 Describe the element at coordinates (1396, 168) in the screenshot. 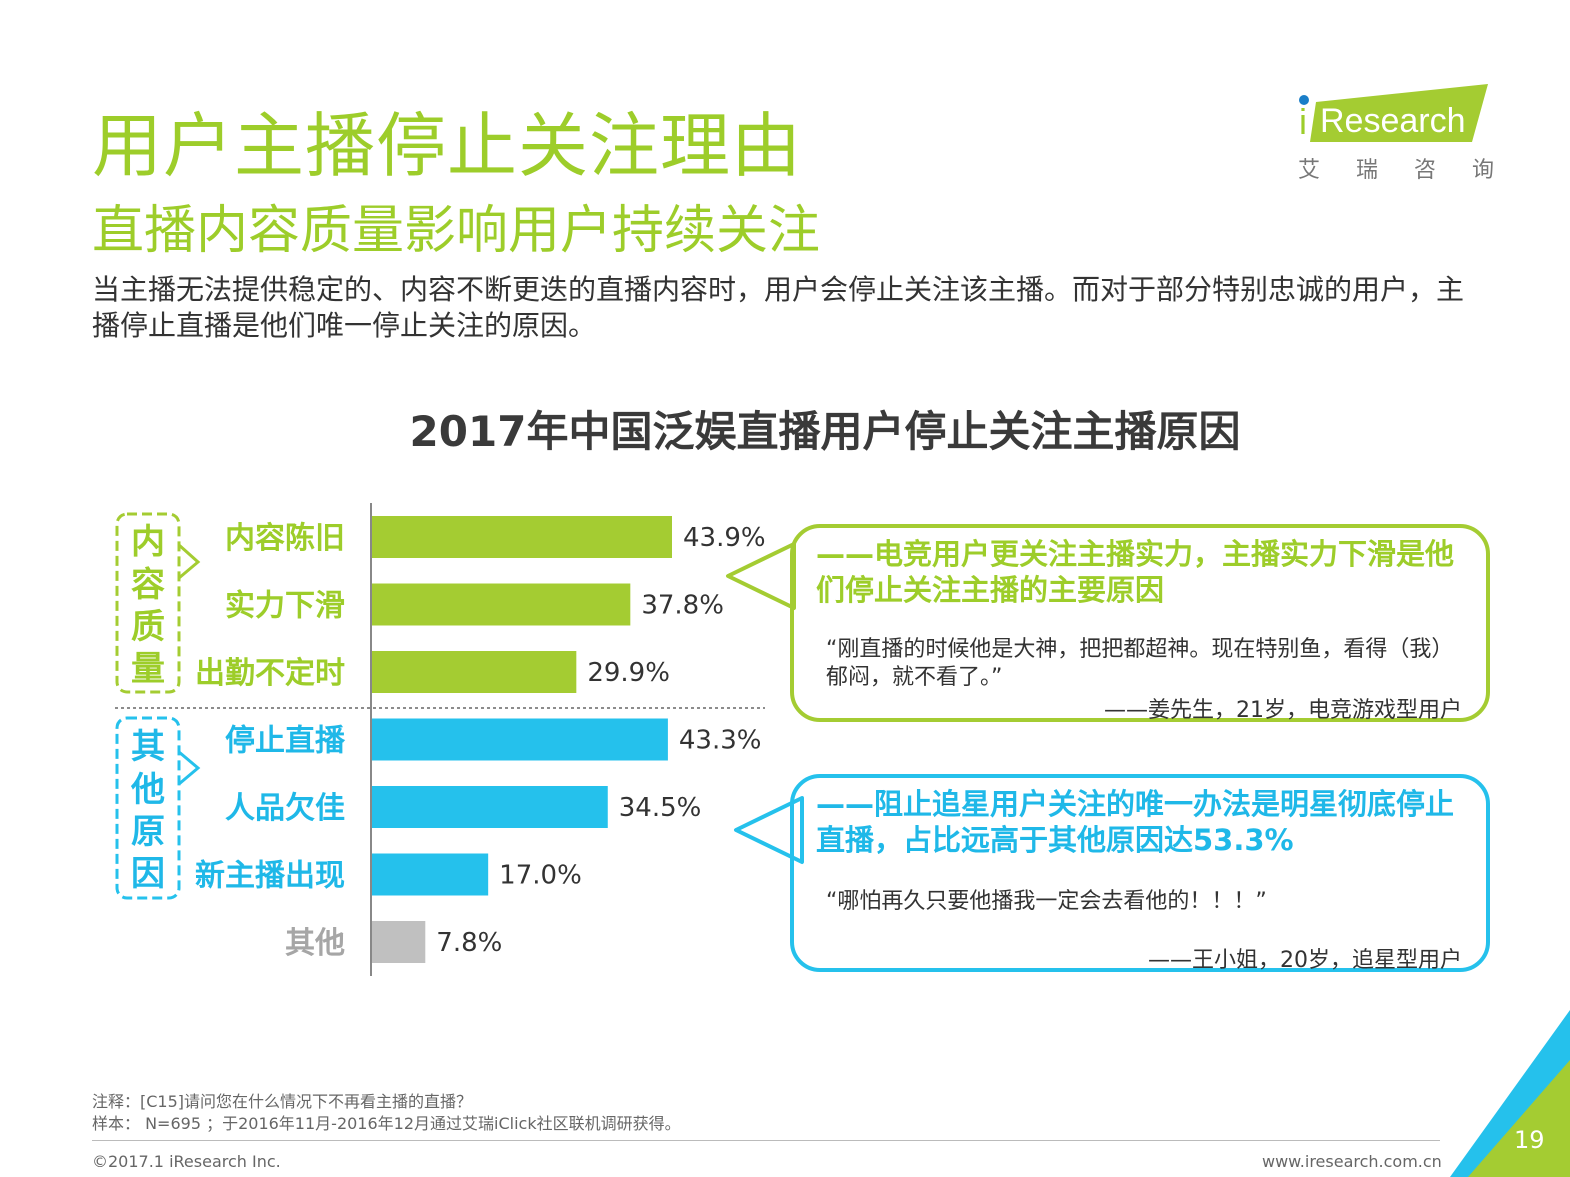

I see `logo-chinese: 艾 瑞 咨 询` at that location.